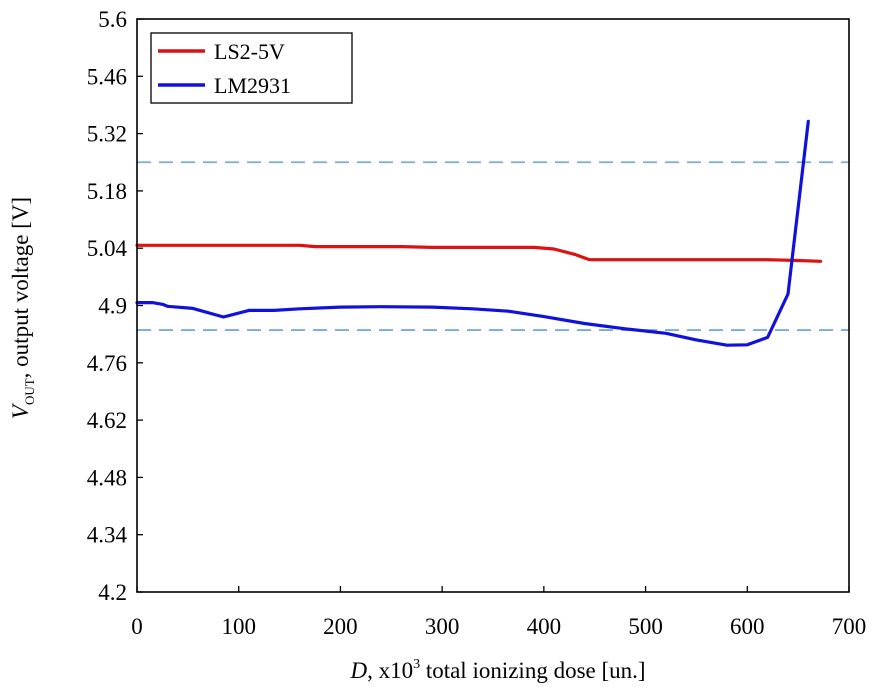 This screenshot has height=687, width=884. I want to click on x-axis: 0 100 200 300 400 500 600 700, so click(498, 612).